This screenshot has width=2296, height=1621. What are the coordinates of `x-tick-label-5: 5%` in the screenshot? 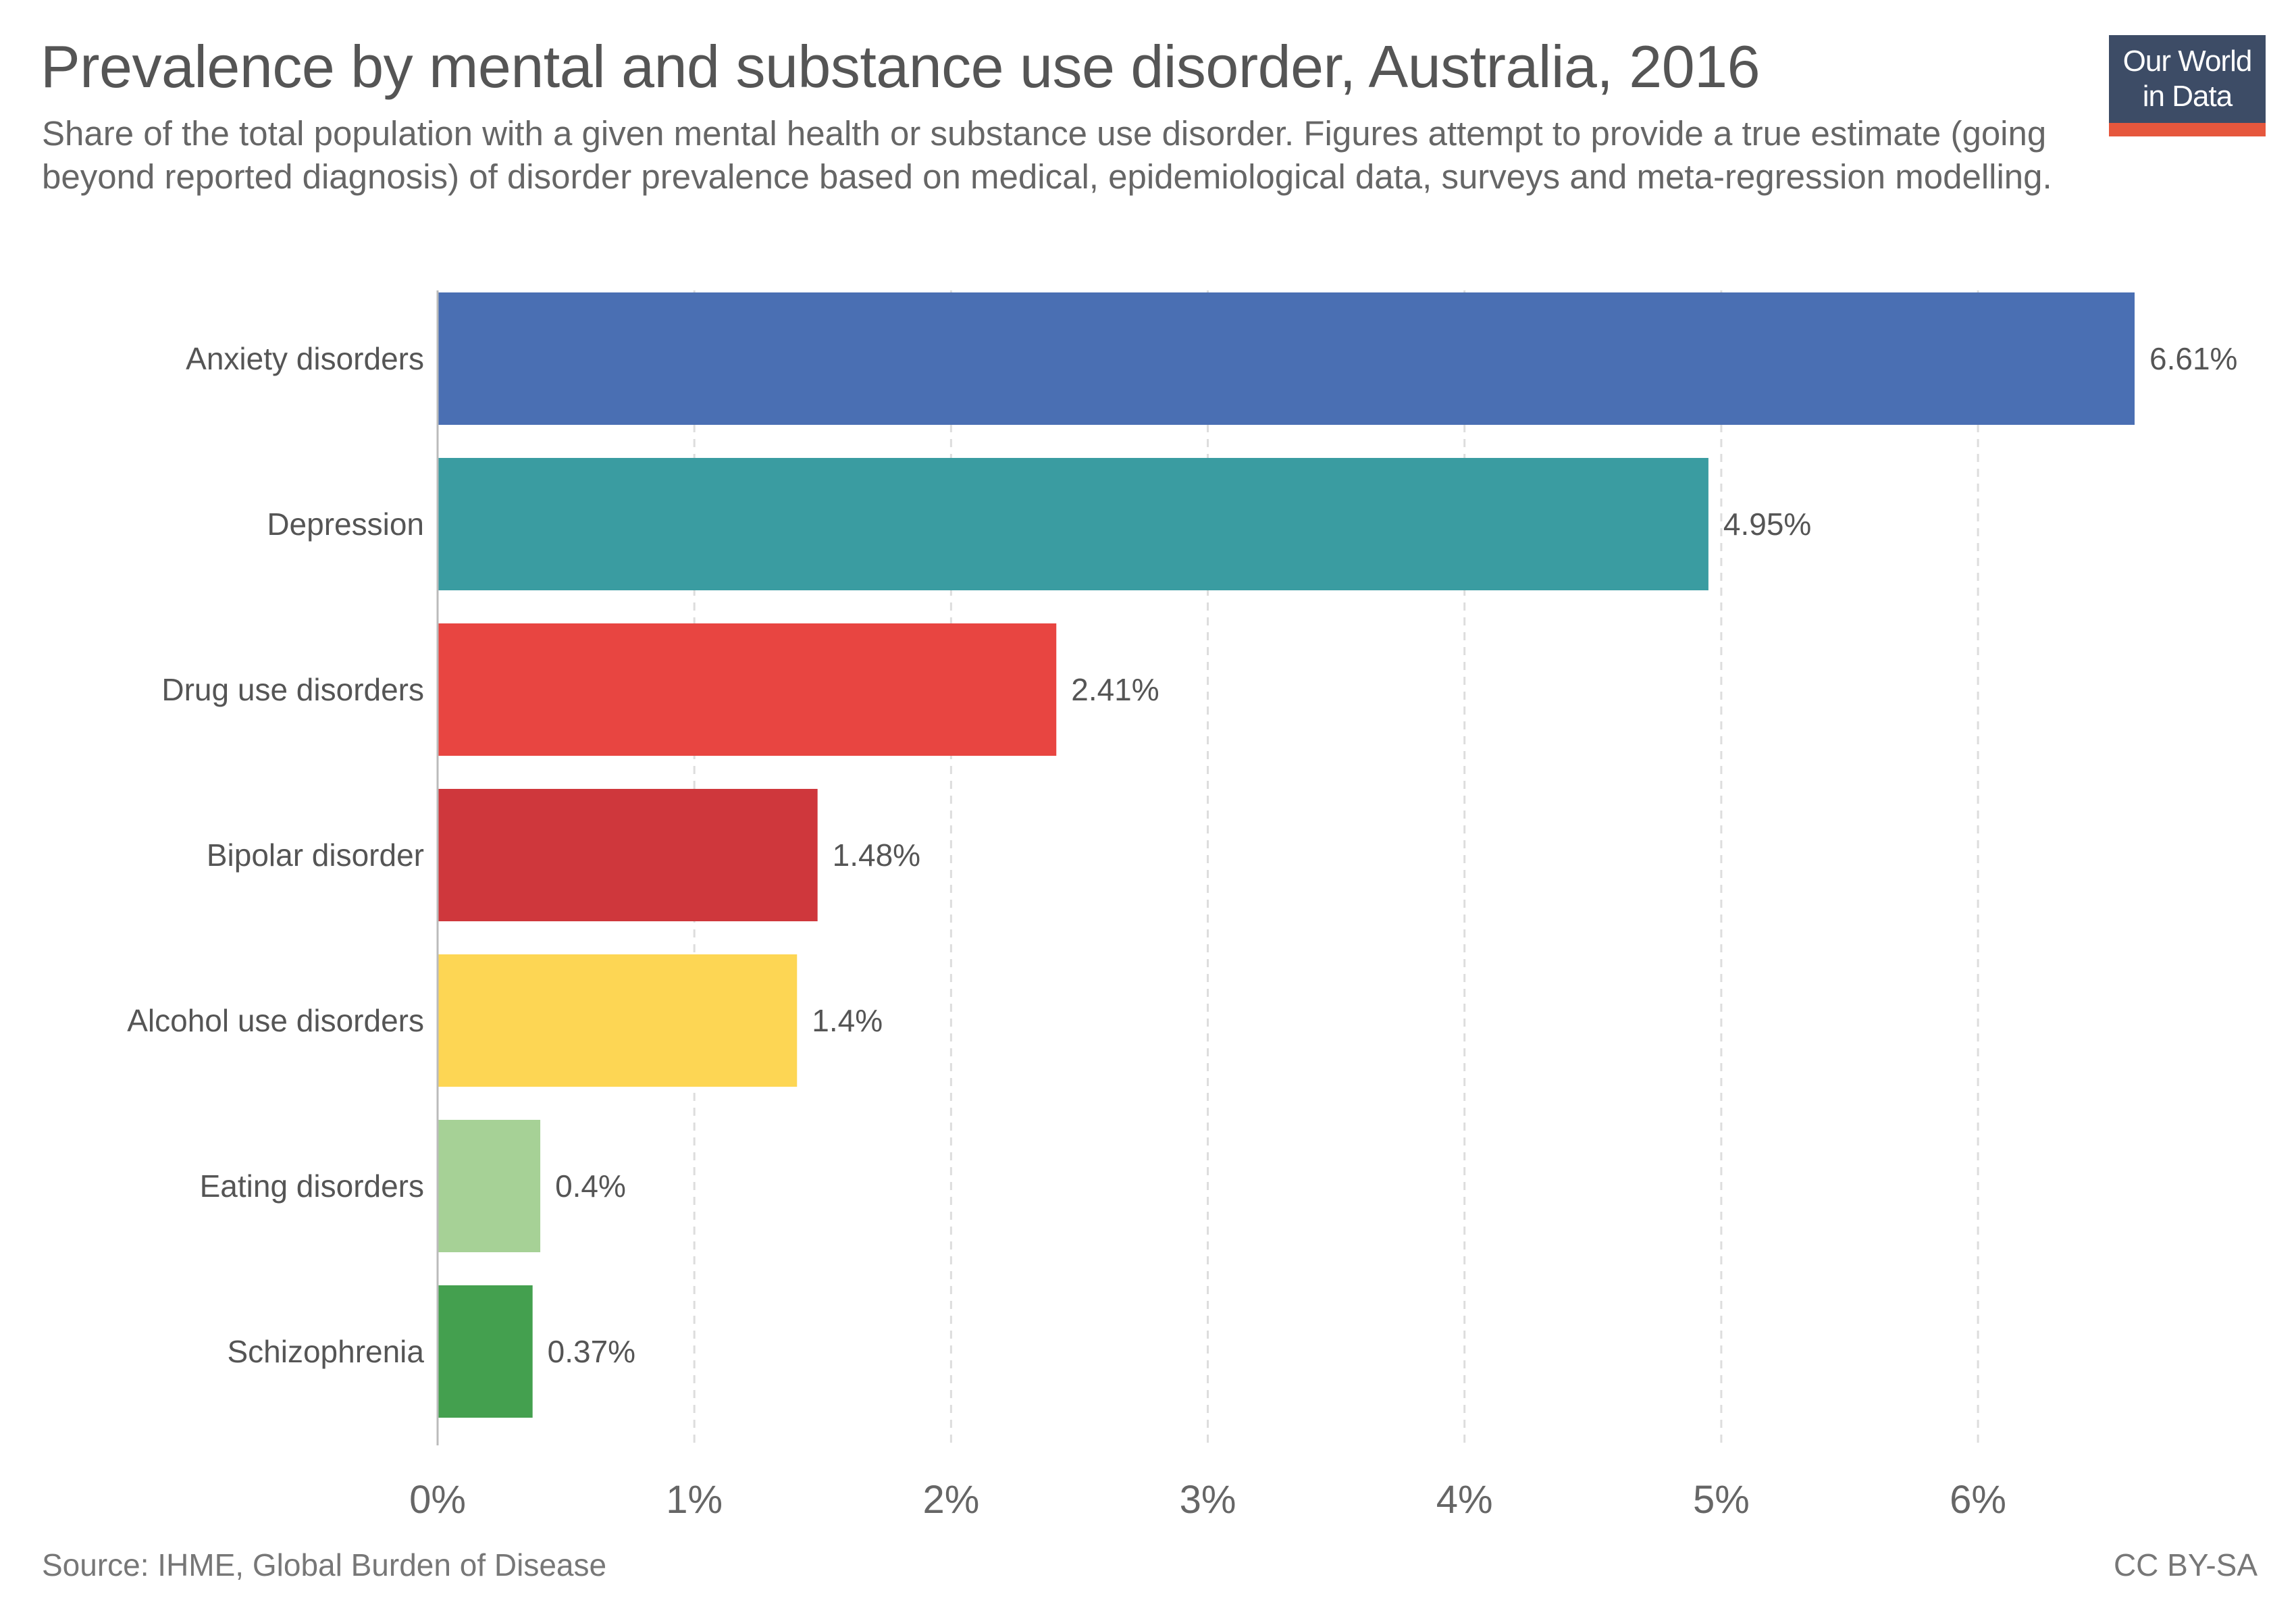 It's located at (1721, 1500).